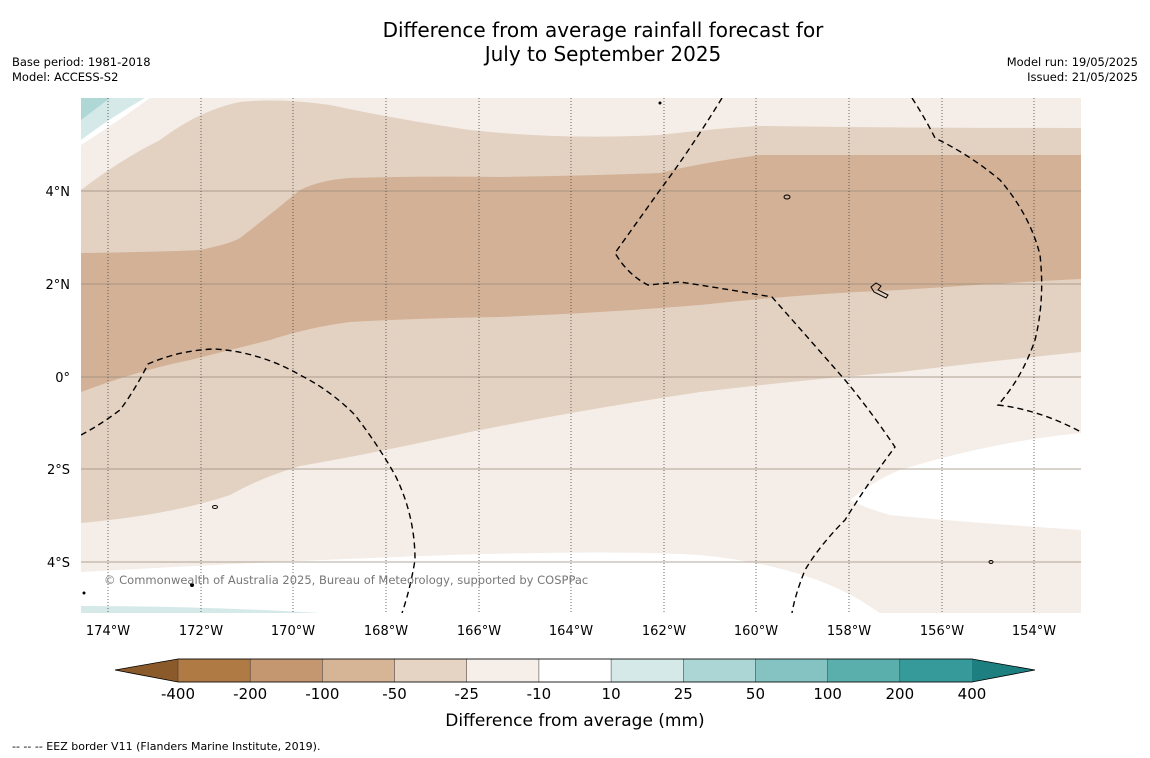 This screenshot has height=758, width=1150. I want to click on lat-labels: 4°N 2°N 0° 2°S 4°S, so click(58, 378).